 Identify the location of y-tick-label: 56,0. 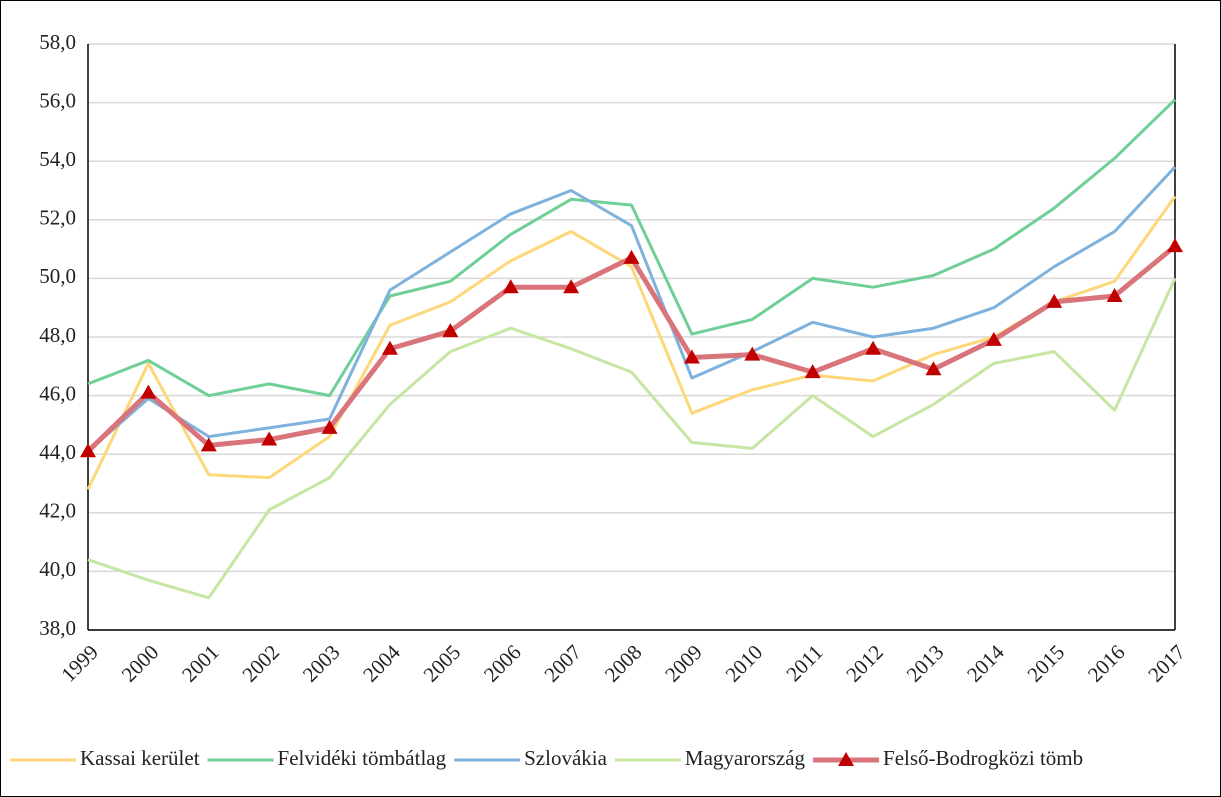
(57, 100).